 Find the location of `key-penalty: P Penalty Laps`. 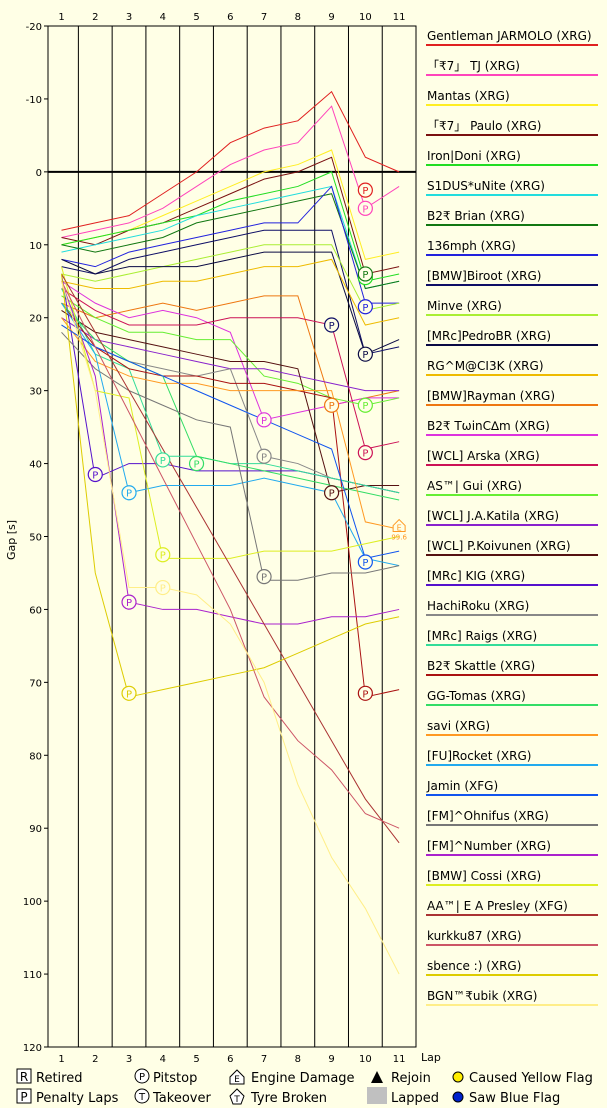

key-penalty: P Penalty Laps is located at coordinates (67, 1097).